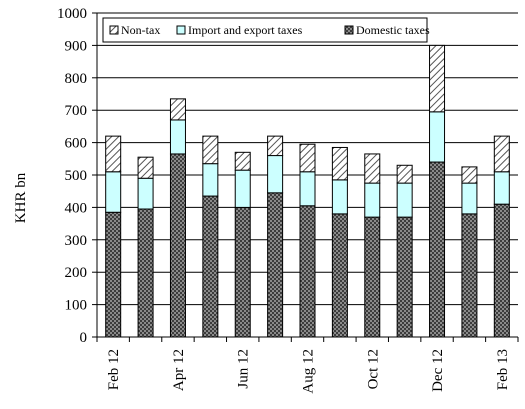  Describe the element at coordinates (179, 370) in the screenshot. I see `x-tick-label: Apr 12` at that location.